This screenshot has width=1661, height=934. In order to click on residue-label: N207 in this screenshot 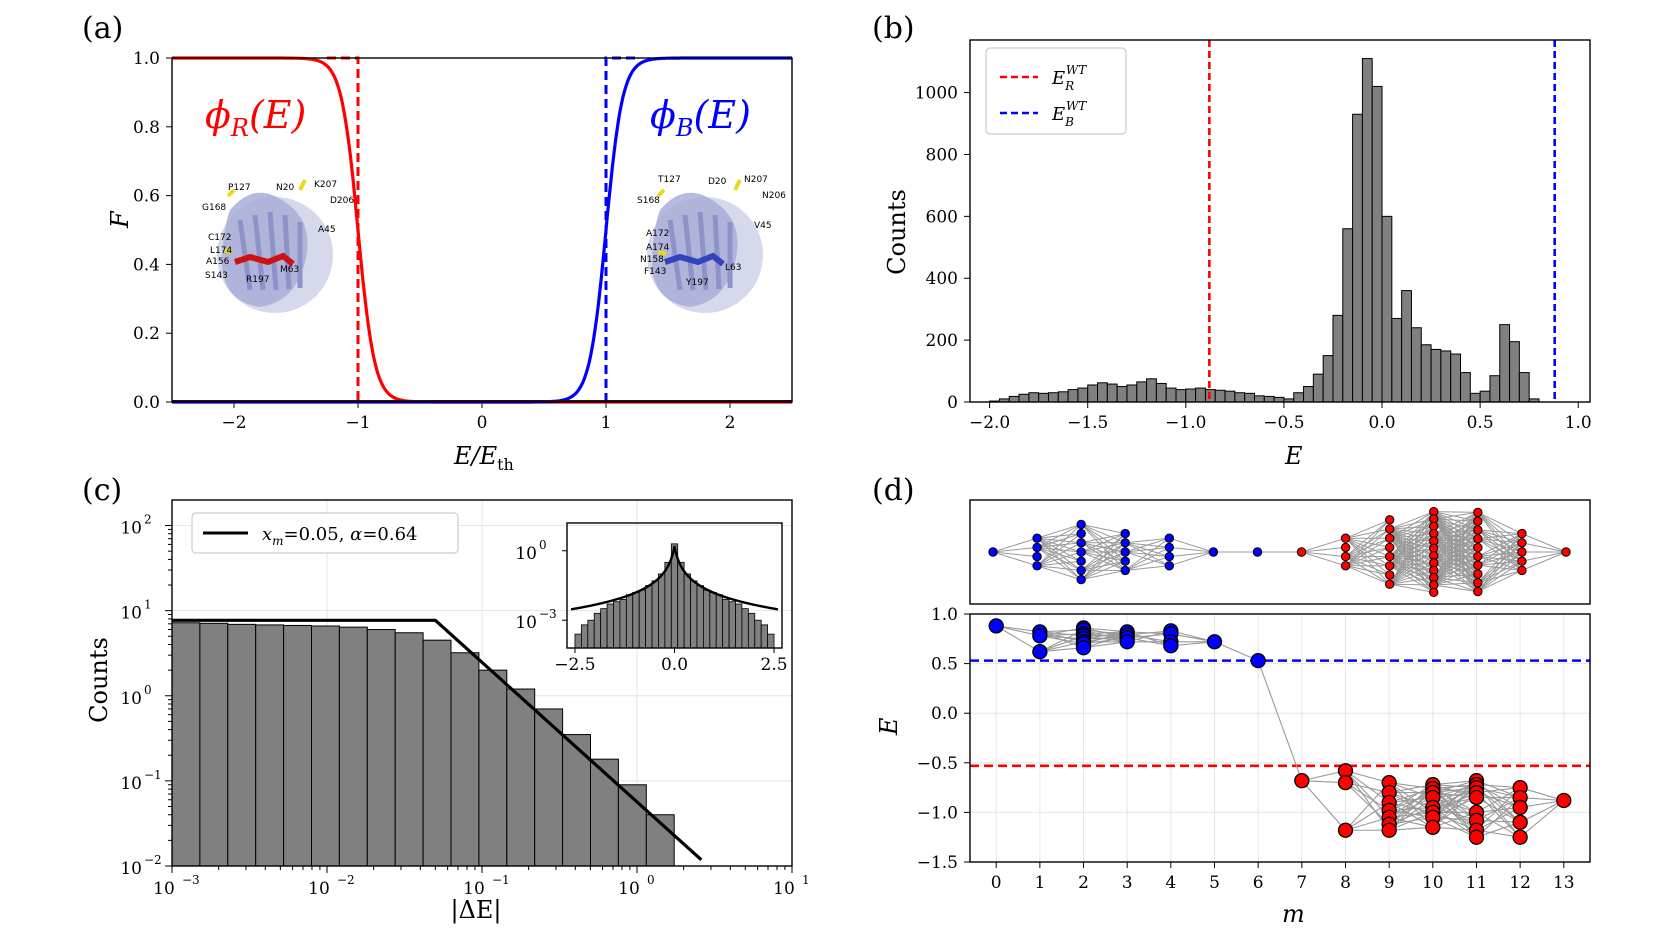, I will do `click(756, 180)`.